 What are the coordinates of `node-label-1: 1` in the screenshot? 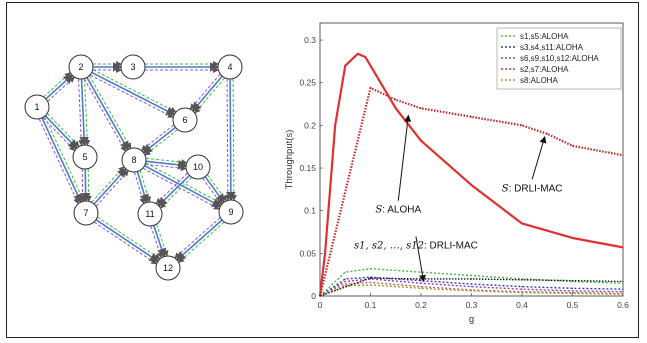 It's located at (36, 107).